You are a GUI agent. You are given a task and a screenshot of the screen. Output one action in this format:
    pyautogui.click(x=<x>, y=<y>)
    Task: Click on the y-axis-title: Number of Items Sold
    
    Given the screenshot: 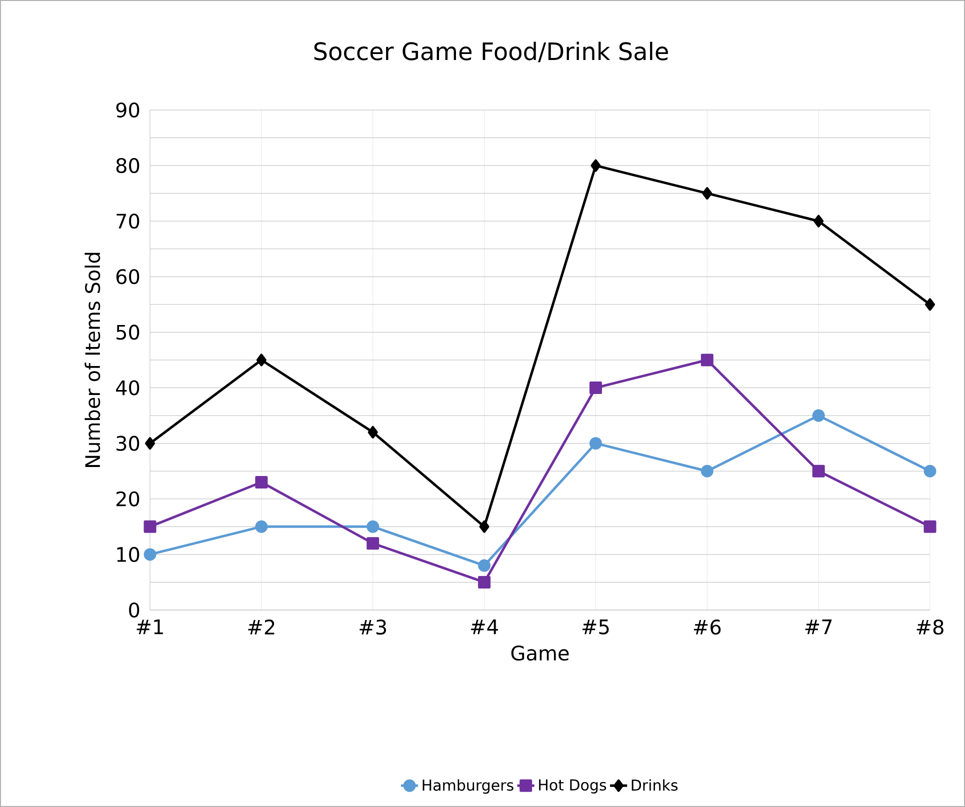 What is the action you would take?
    pyautogui.click(x=92, y=359)
    